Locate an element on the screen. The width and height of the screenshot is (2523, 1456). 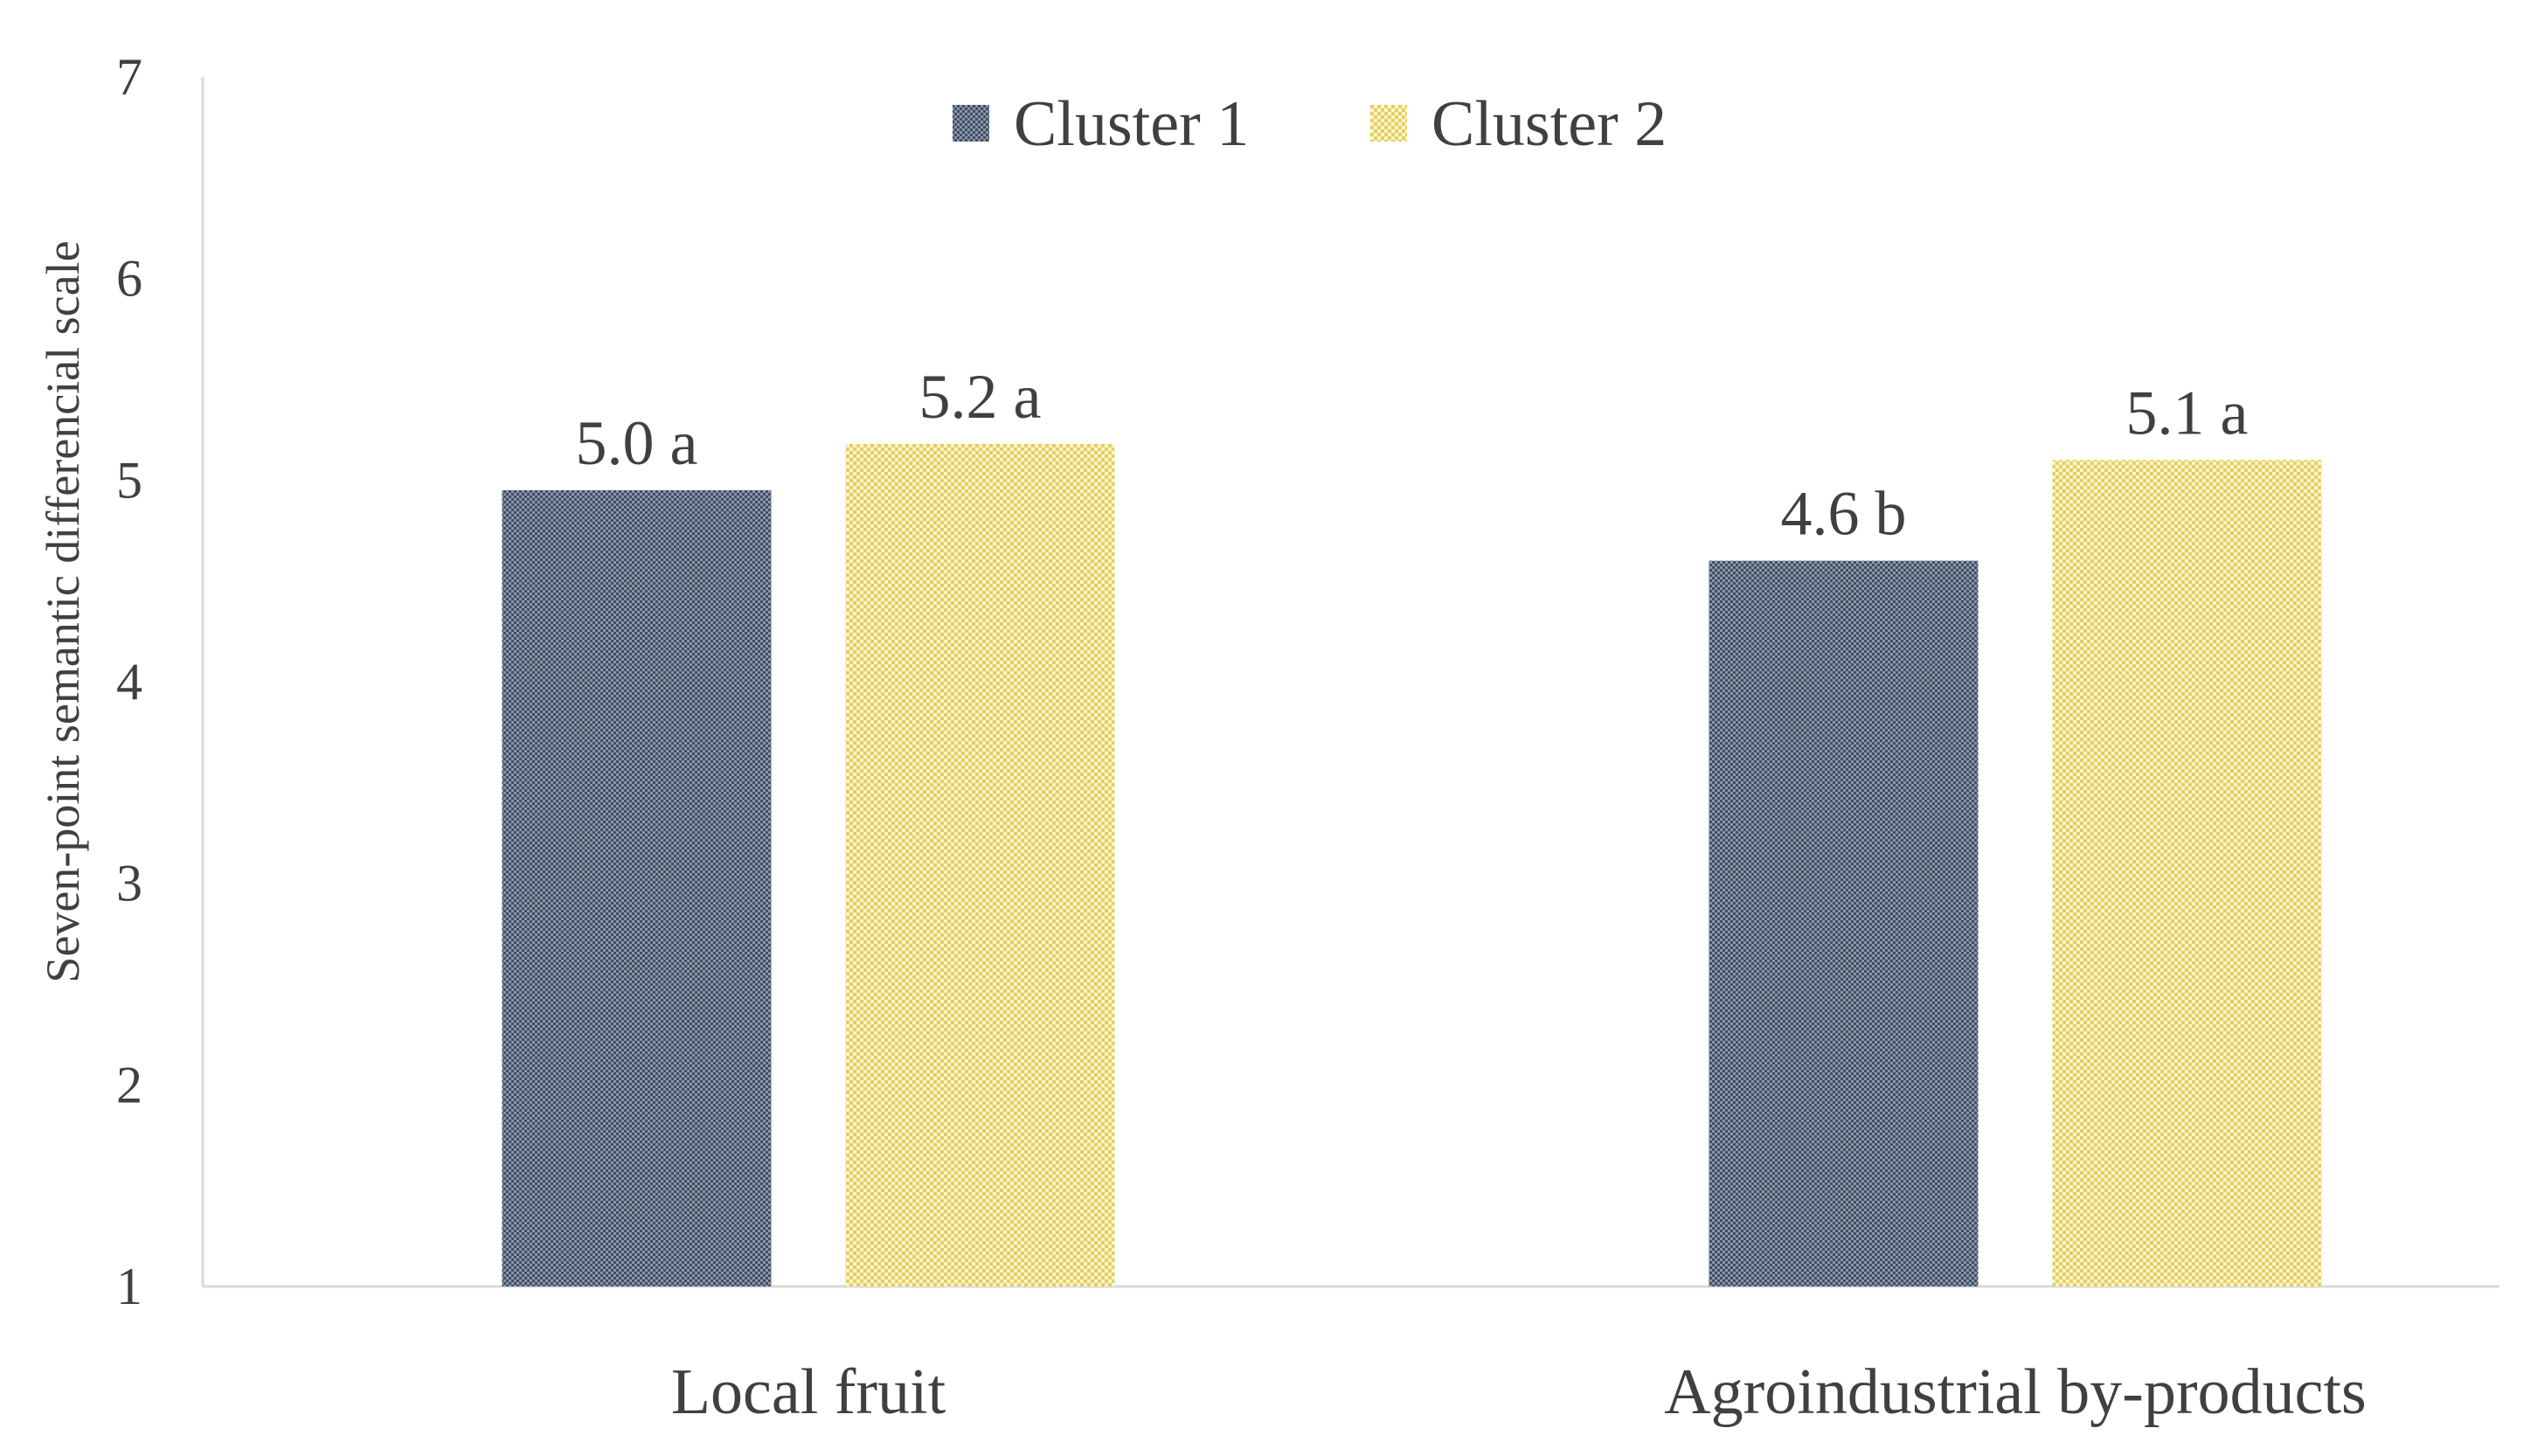
data-label: 5.0 a is located at coordinates (637, 443).